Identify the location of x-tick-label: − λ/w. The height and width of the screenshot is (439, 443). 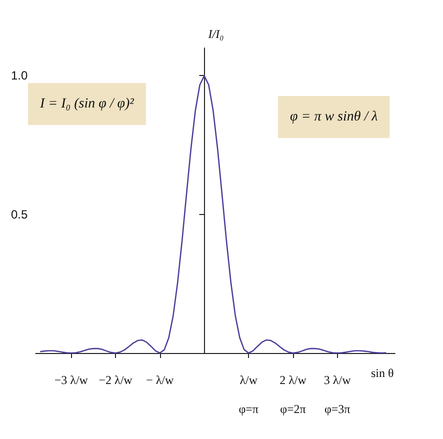
(160, 380).